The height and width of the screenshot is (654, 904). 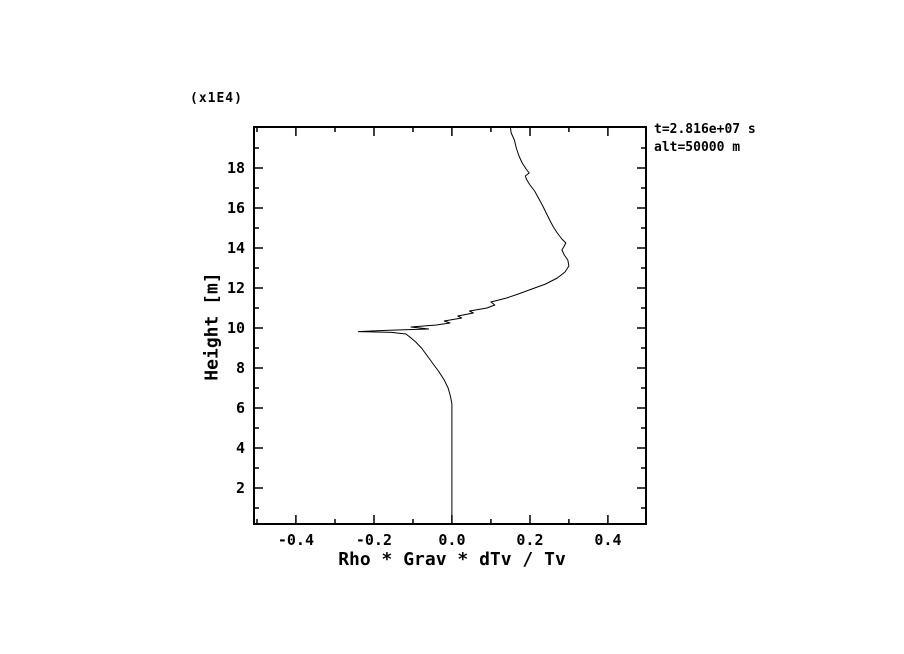 What do you see at coordinates (235, 248) in the screenshot?
I see `y-tick-label: 14` at bounding box center [235, 248].